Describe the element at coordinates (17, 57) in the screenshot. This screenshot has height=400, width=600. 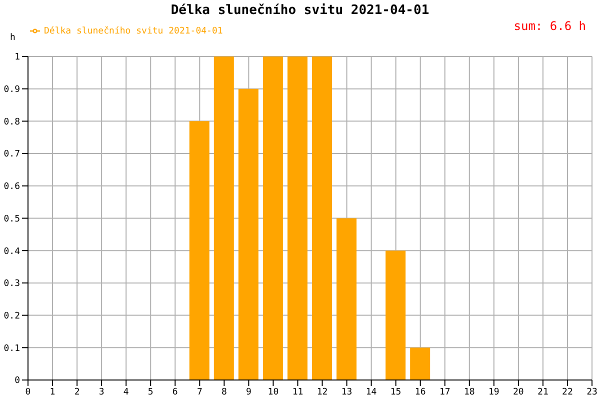
I see `y-tick-label: 1` at that location.